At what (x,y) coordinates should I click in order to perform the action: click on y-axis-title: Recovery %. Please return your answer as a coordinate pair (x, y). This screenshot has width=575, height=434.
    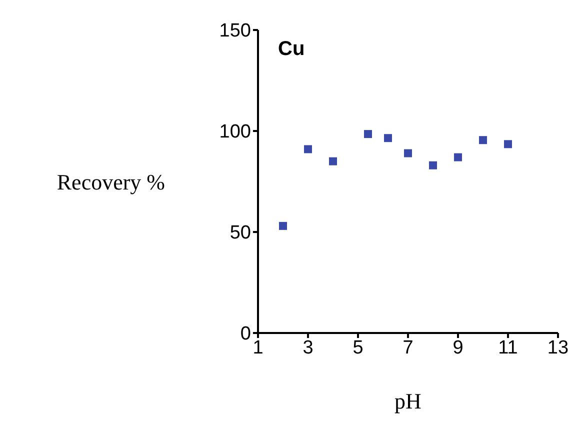
    Looking at the image, I should click on (110, 181).